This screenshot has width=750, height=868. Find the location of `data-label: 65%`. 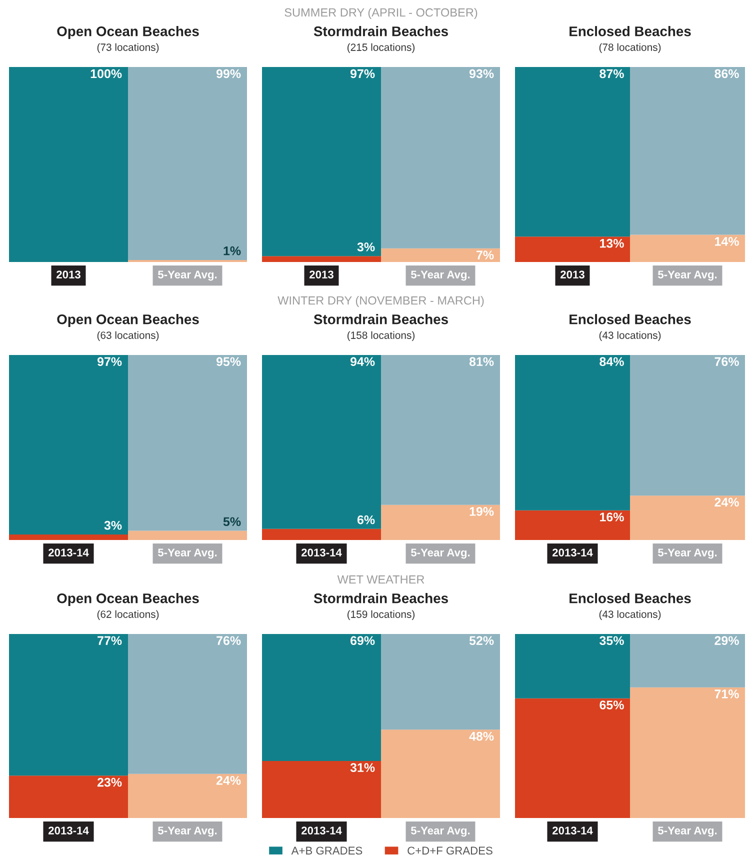

data-label: 65% is located at coordinates (612, 705).